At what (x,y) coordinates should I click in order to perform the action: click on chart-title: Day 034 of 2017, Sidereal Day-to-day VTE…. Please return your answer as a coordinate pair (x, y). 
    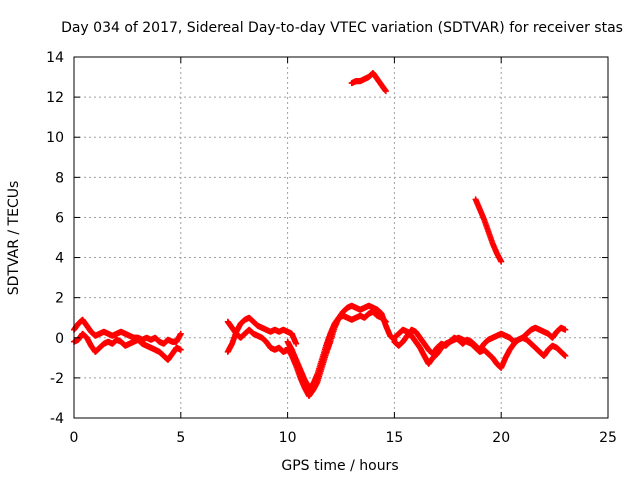
    Looking at the image, I should click on (342, 28).